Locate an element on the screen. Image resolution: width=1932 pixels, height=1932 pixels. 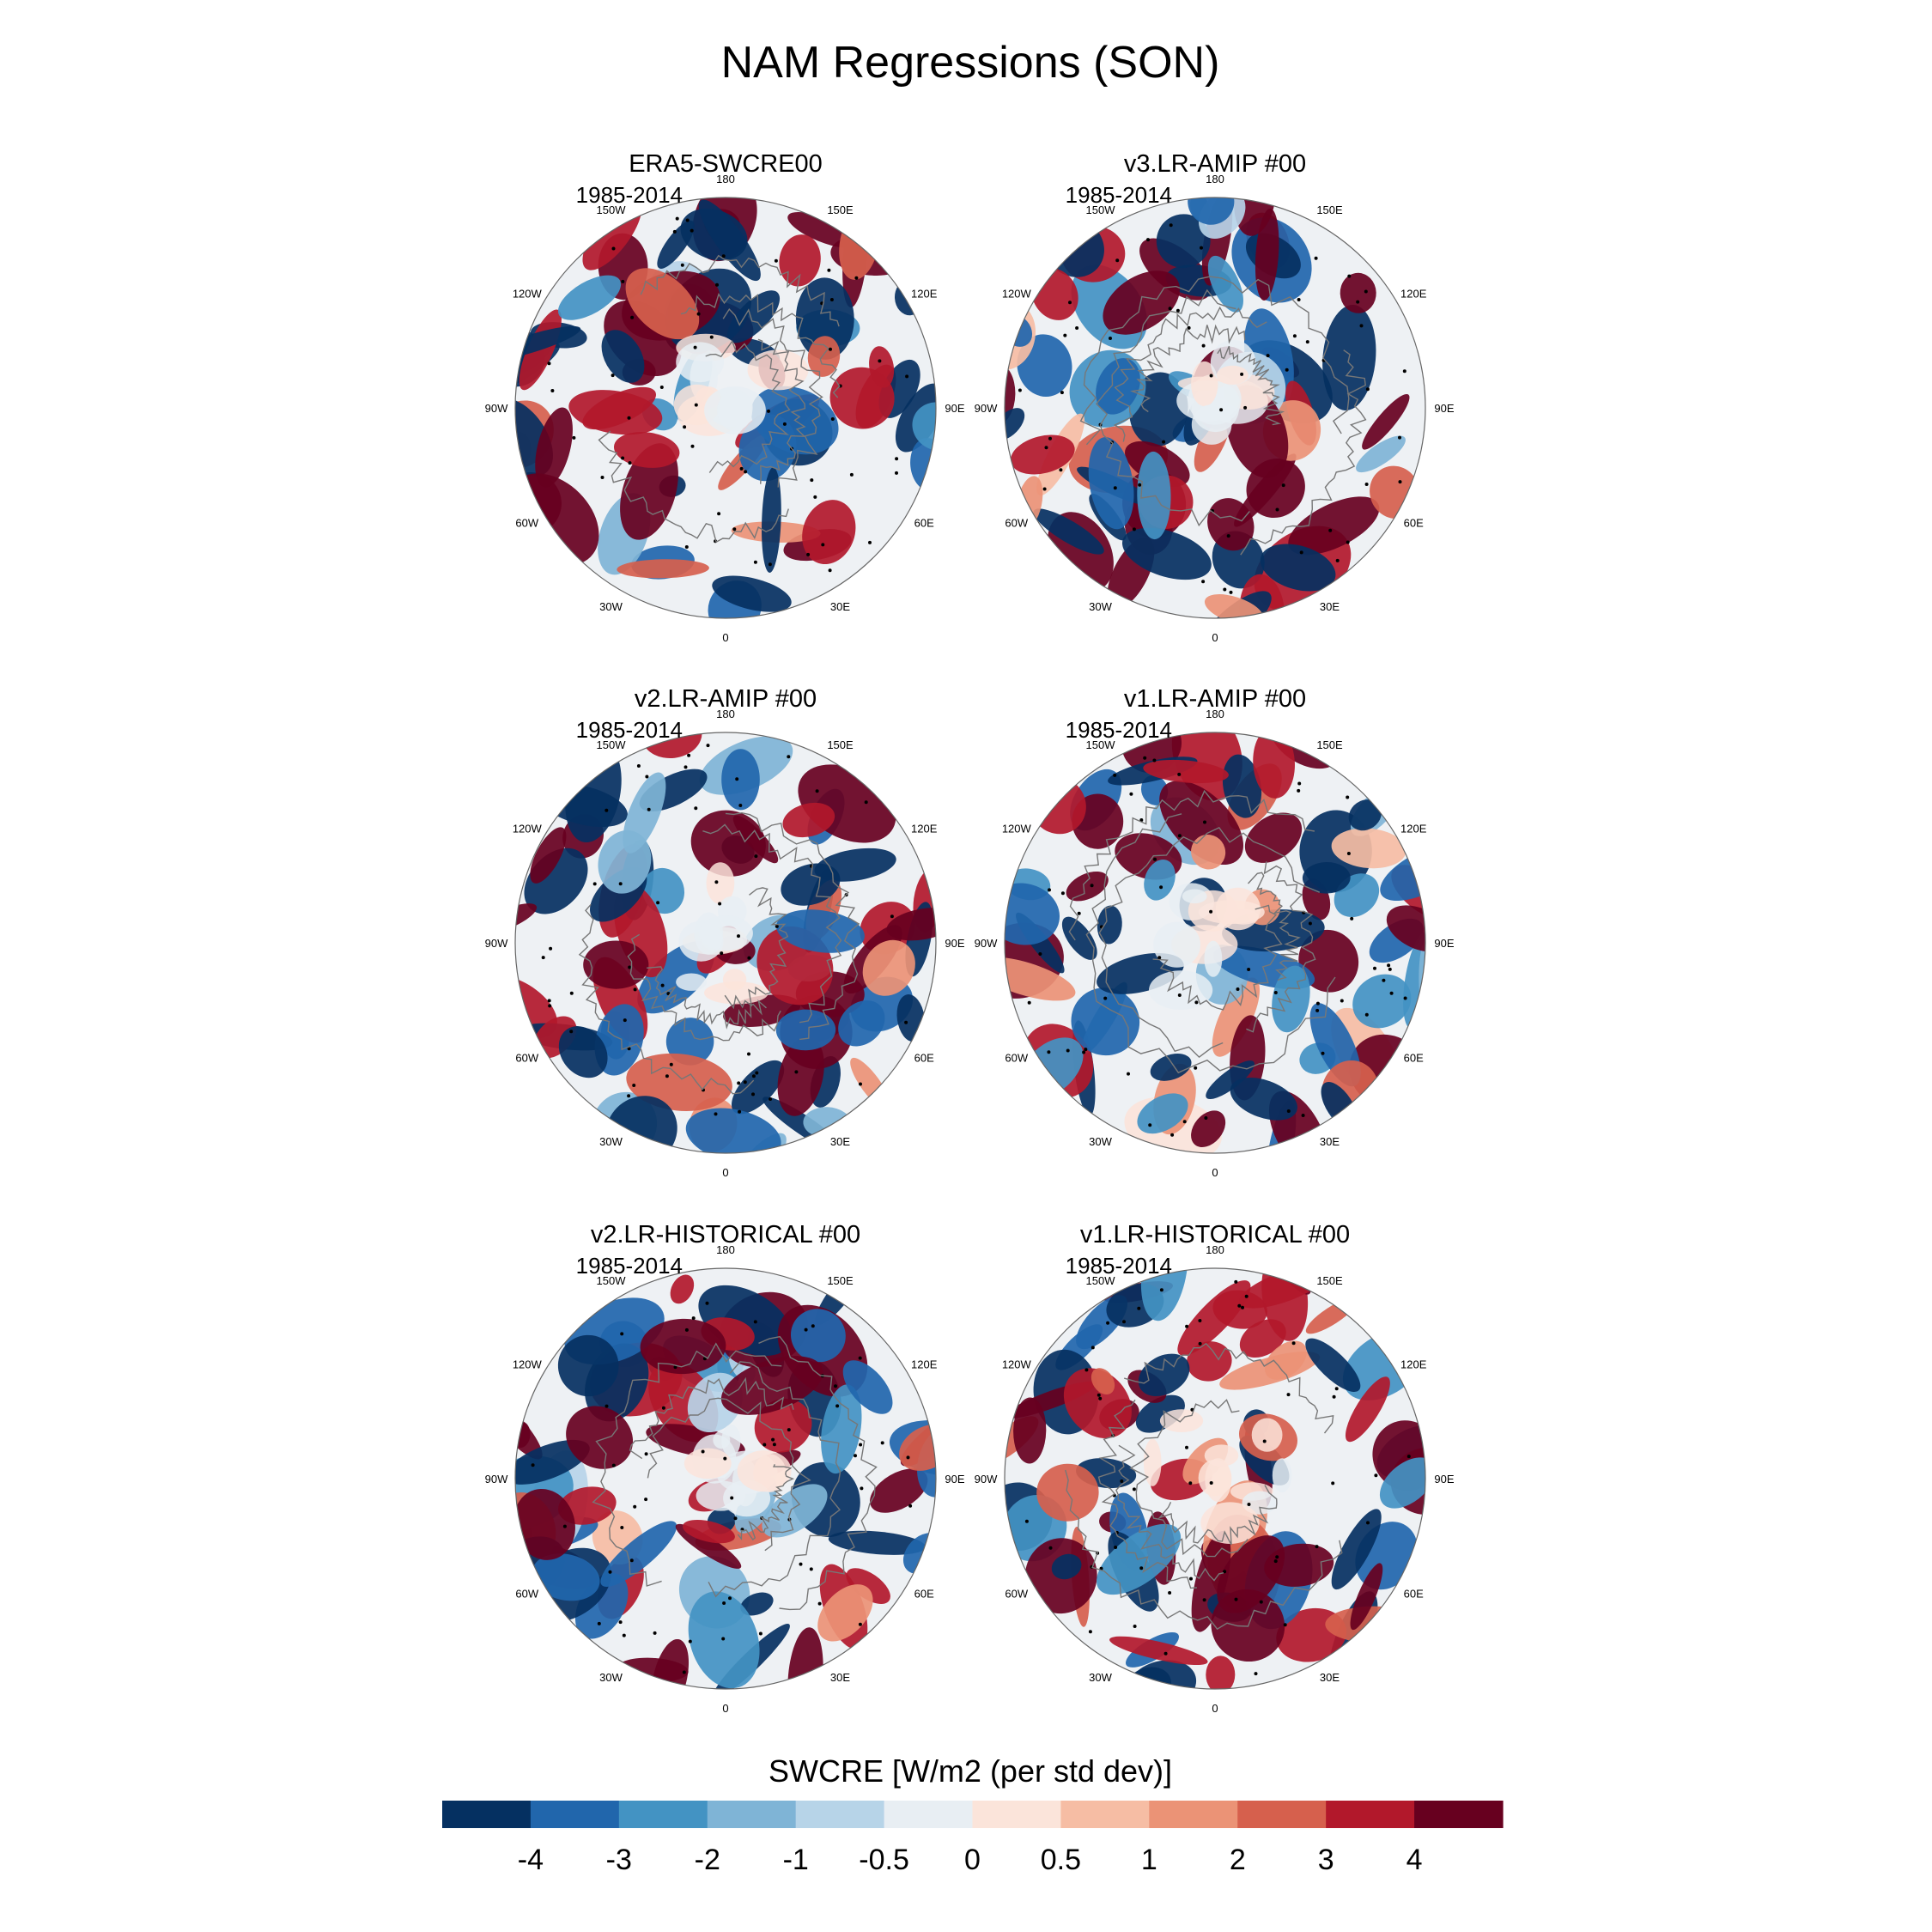
colorbar-tick-label: 4 is located at coordinates (1415, 1860).